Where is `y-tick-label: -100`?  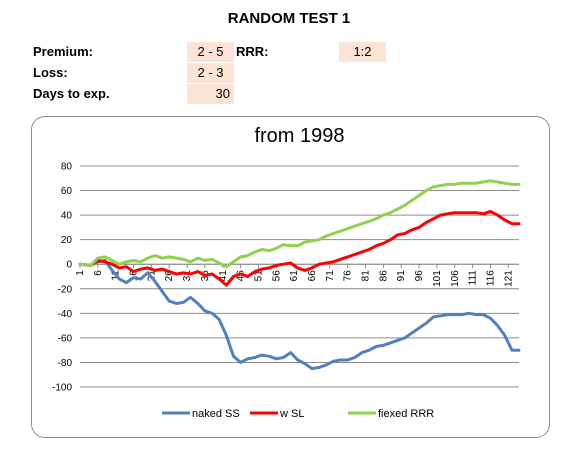 y-tick-label: -100 is located at coordinates (62, 388).